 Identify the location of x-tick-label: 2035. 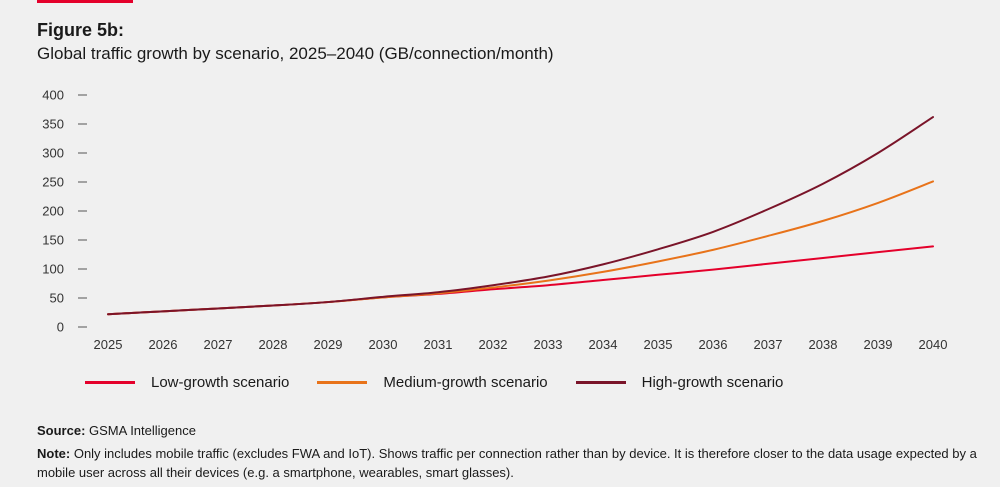
(658, 344).